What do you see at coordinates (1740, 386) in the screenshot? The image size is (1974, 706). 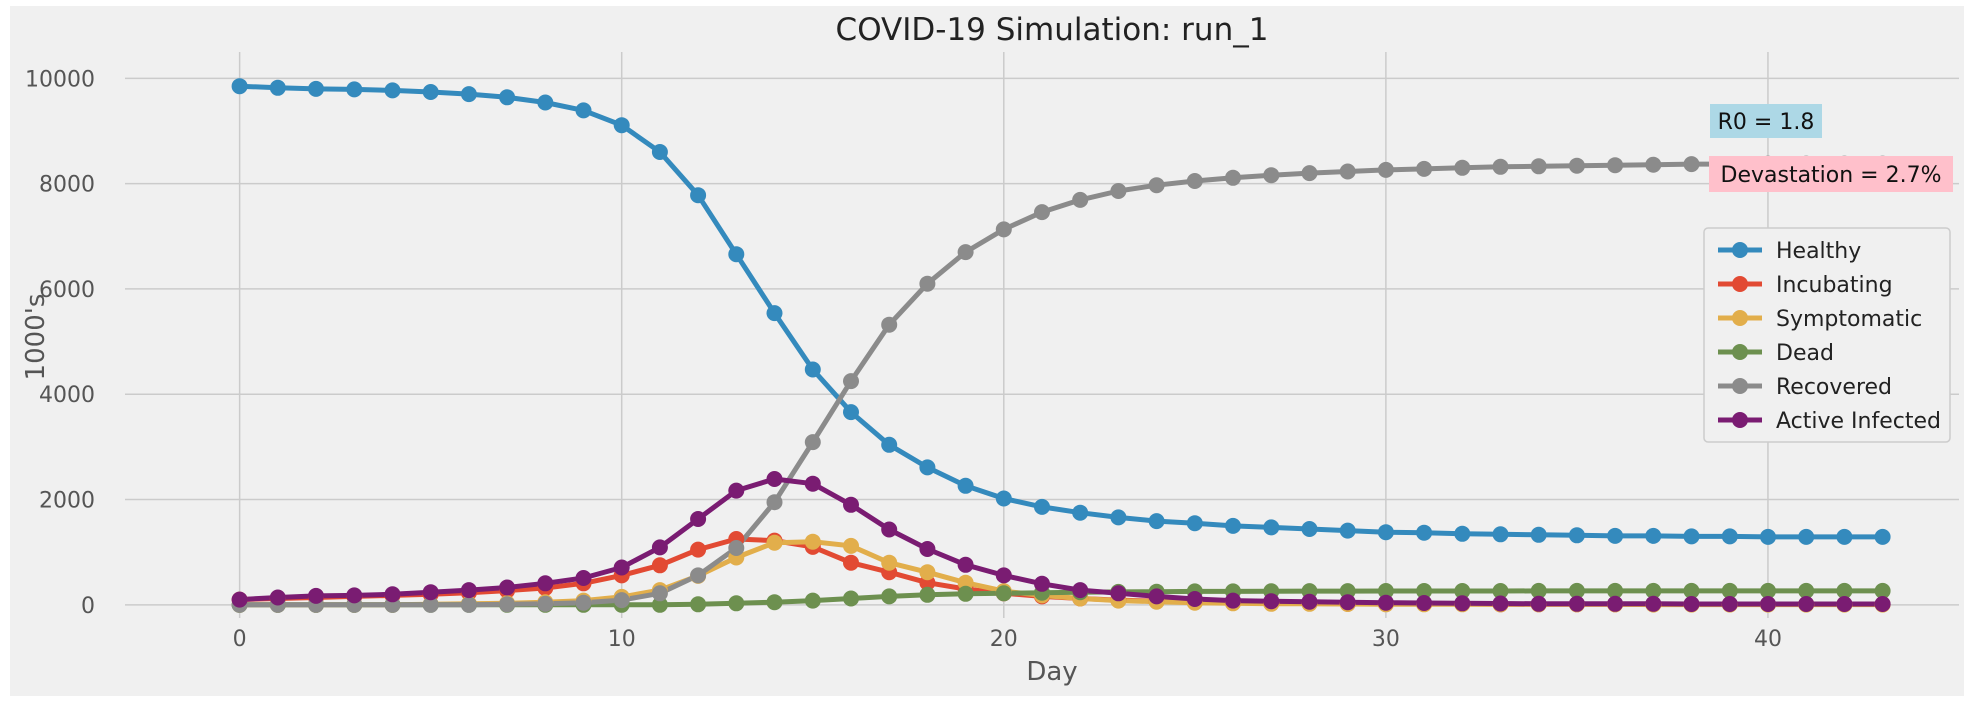 I see `legend-swatch-marker-recovered` at bounding box center [1740, 386].